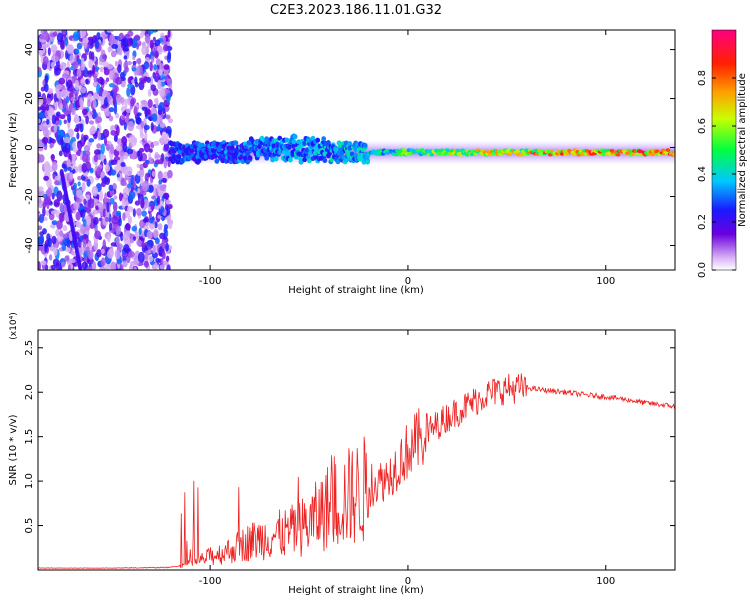  Describe the element at coordinates (29, 196) in the screenshot. I see `y-tick-label: -20` at that location.